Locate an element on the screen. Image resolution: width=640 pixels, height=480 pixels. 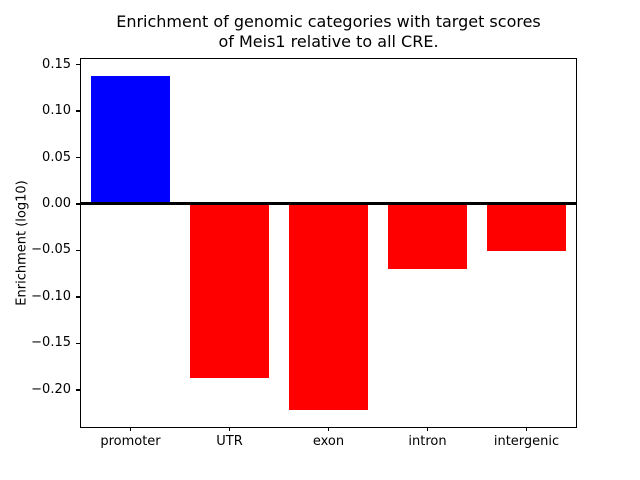
bar-exon is located at coordinates (328, 307).